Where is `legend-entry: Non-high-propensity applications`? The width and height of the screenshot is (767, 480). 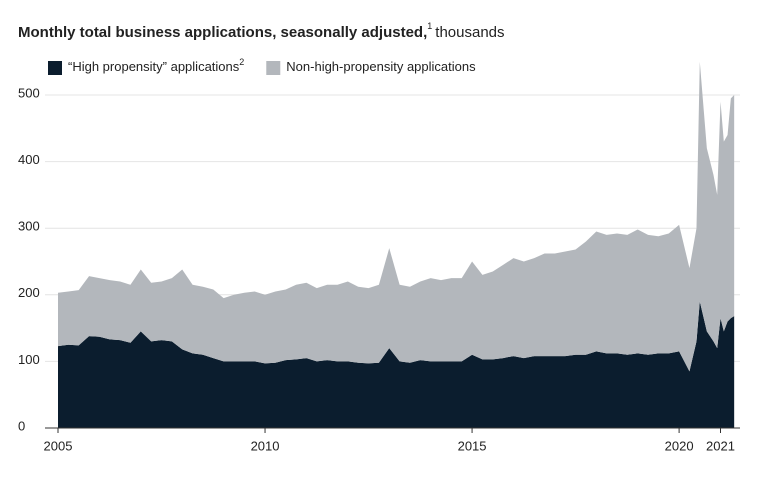 legend-entry: Non-high-propensity applications is located at coordinates (381, 66).